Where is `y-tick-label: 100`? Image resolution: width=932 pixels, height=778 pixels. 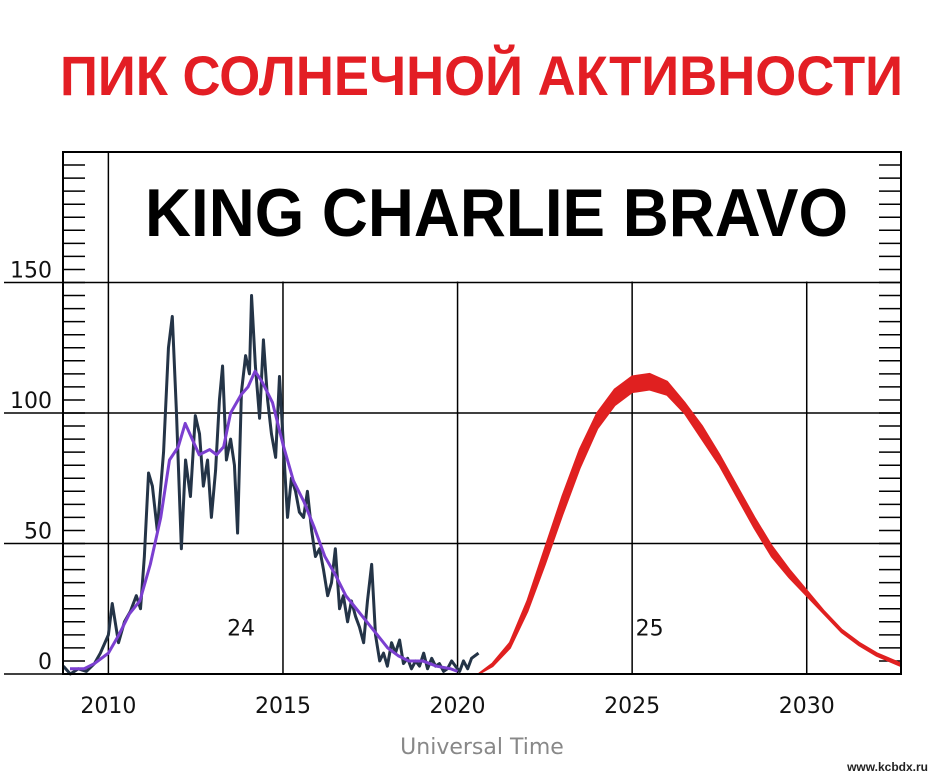 y-tick-label: 100 is located at coordinates (31, 401).